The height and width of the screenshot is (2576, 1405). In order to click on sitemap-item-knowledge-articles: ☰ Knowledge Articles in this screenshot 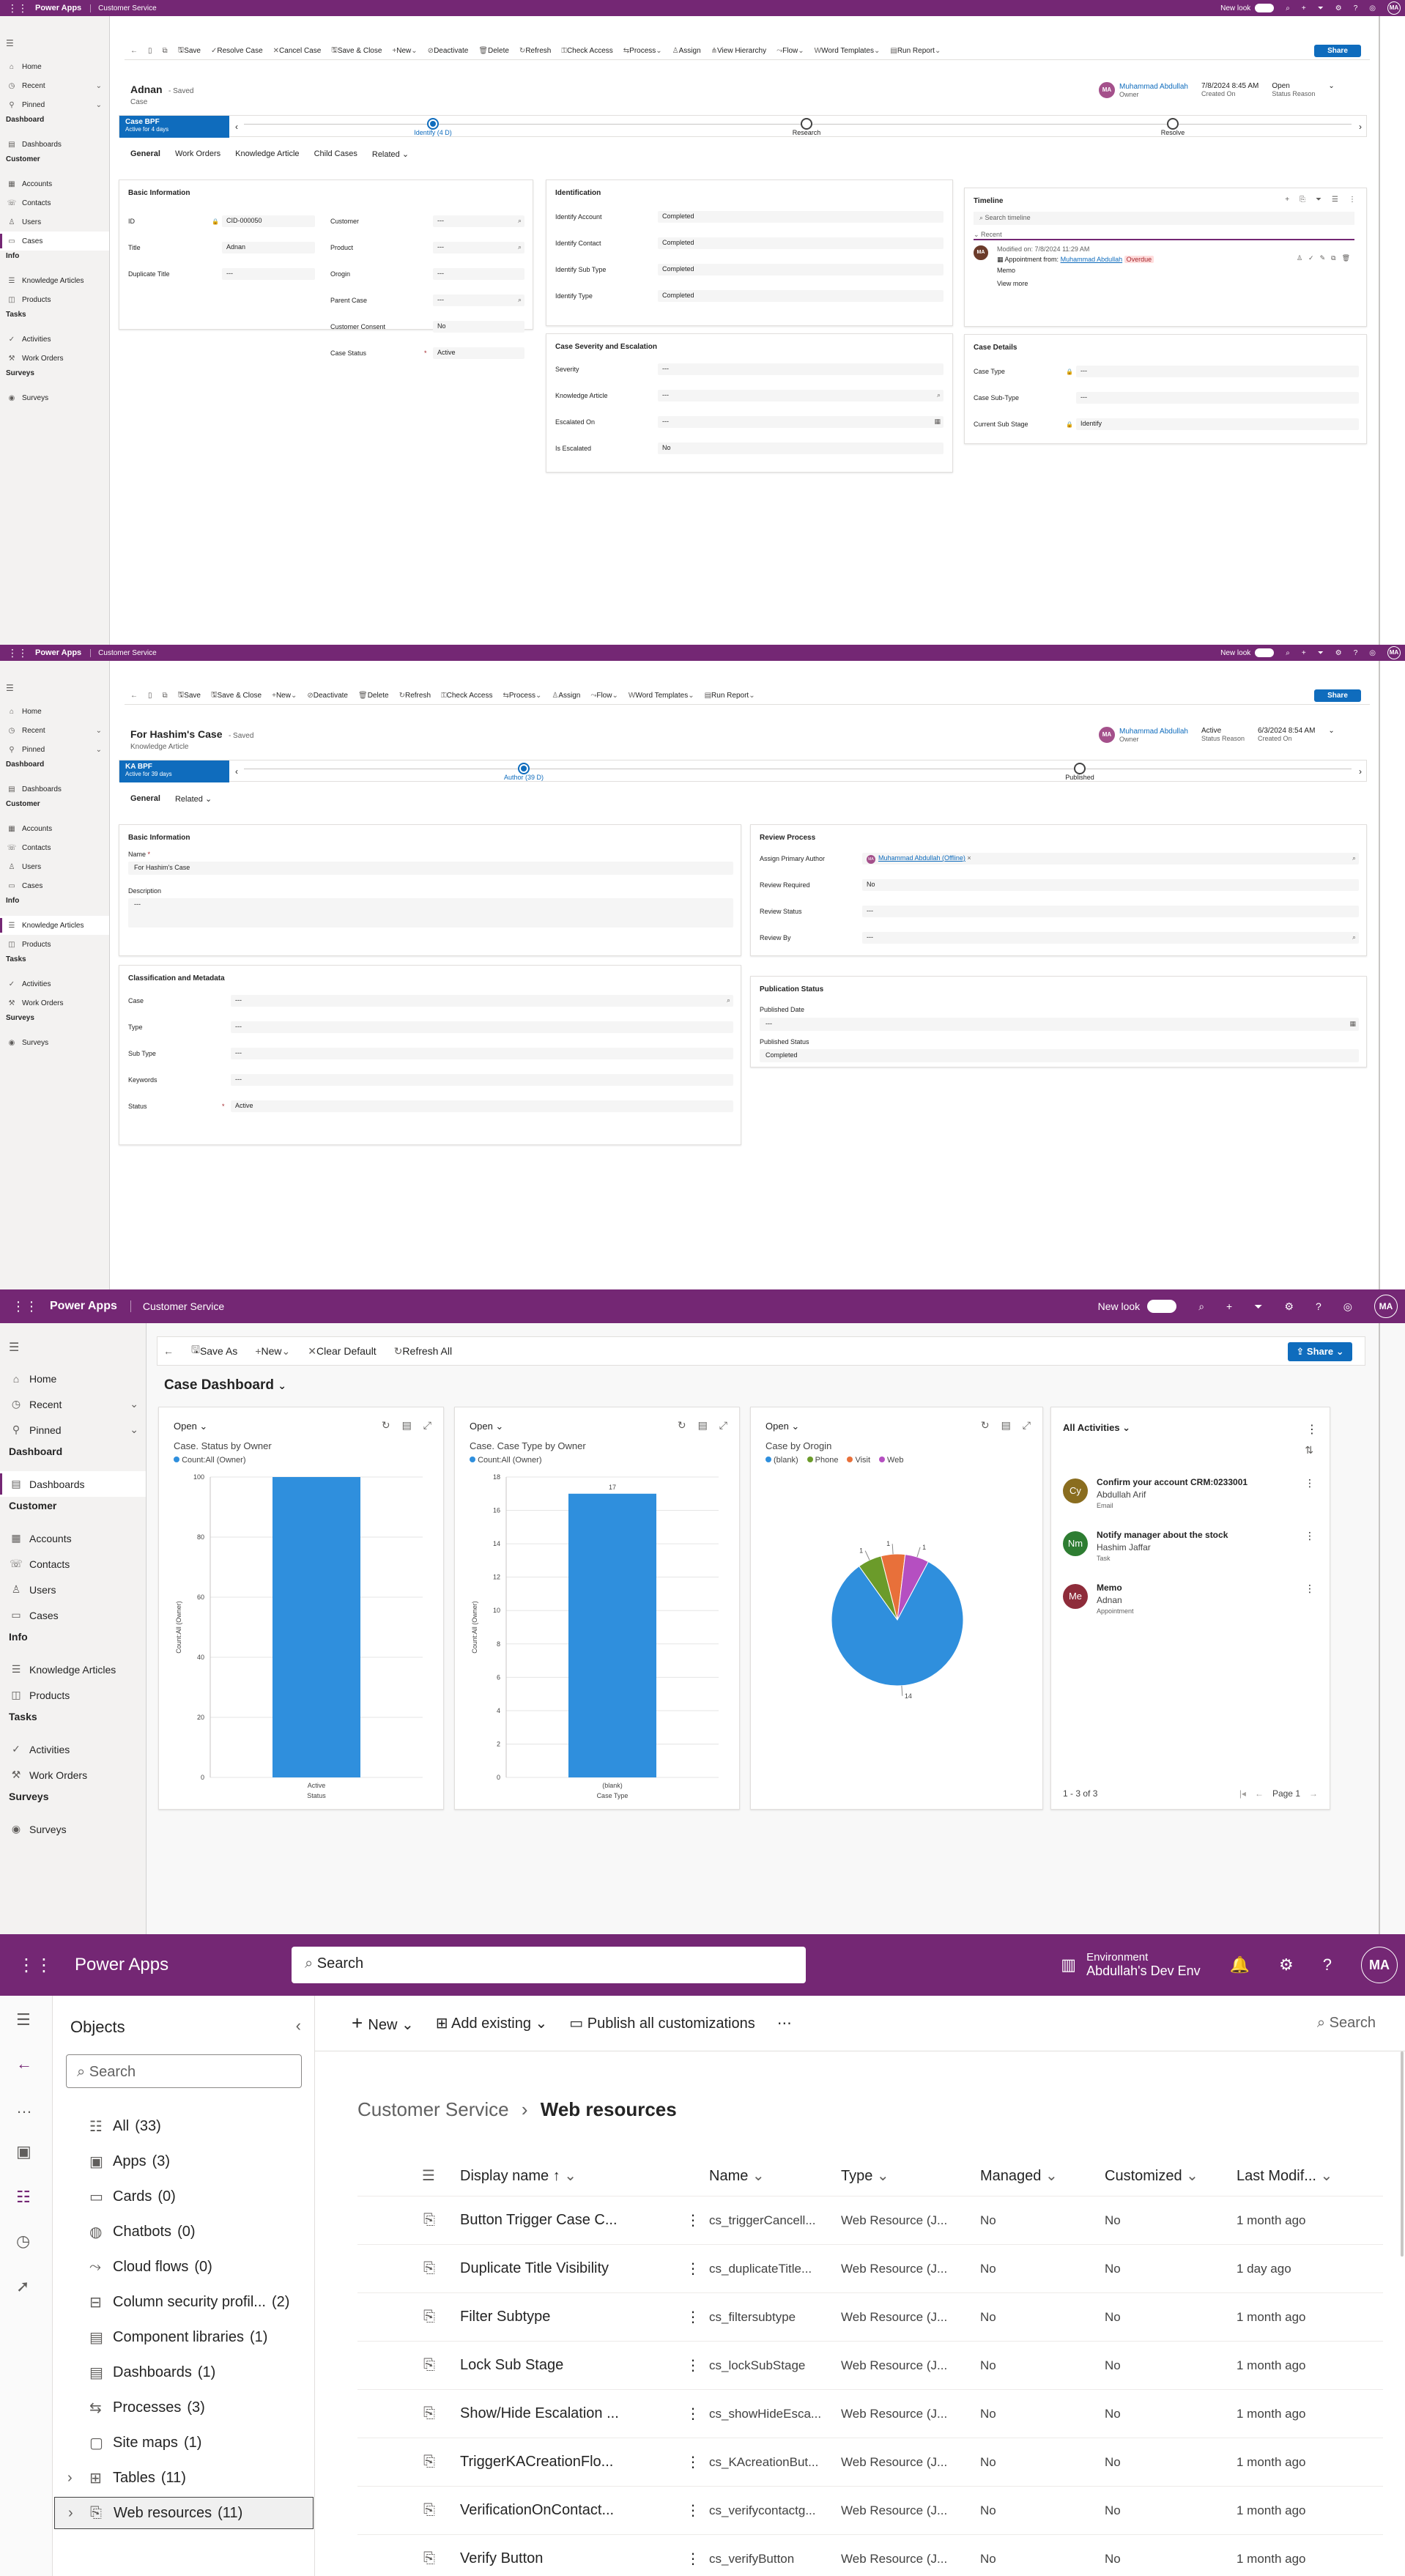, I will do `click(73, 1669)`.